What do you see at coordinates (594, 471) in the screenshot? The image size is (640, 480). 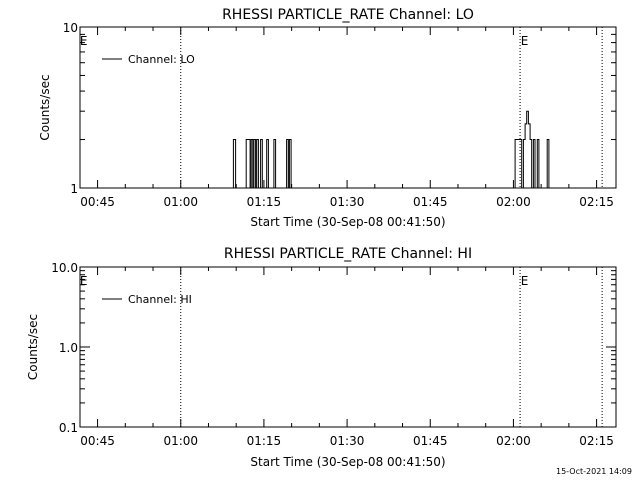 I see `footer-timestamp: 15-Oct-2021 14:09` at bounding box center [594, 471].